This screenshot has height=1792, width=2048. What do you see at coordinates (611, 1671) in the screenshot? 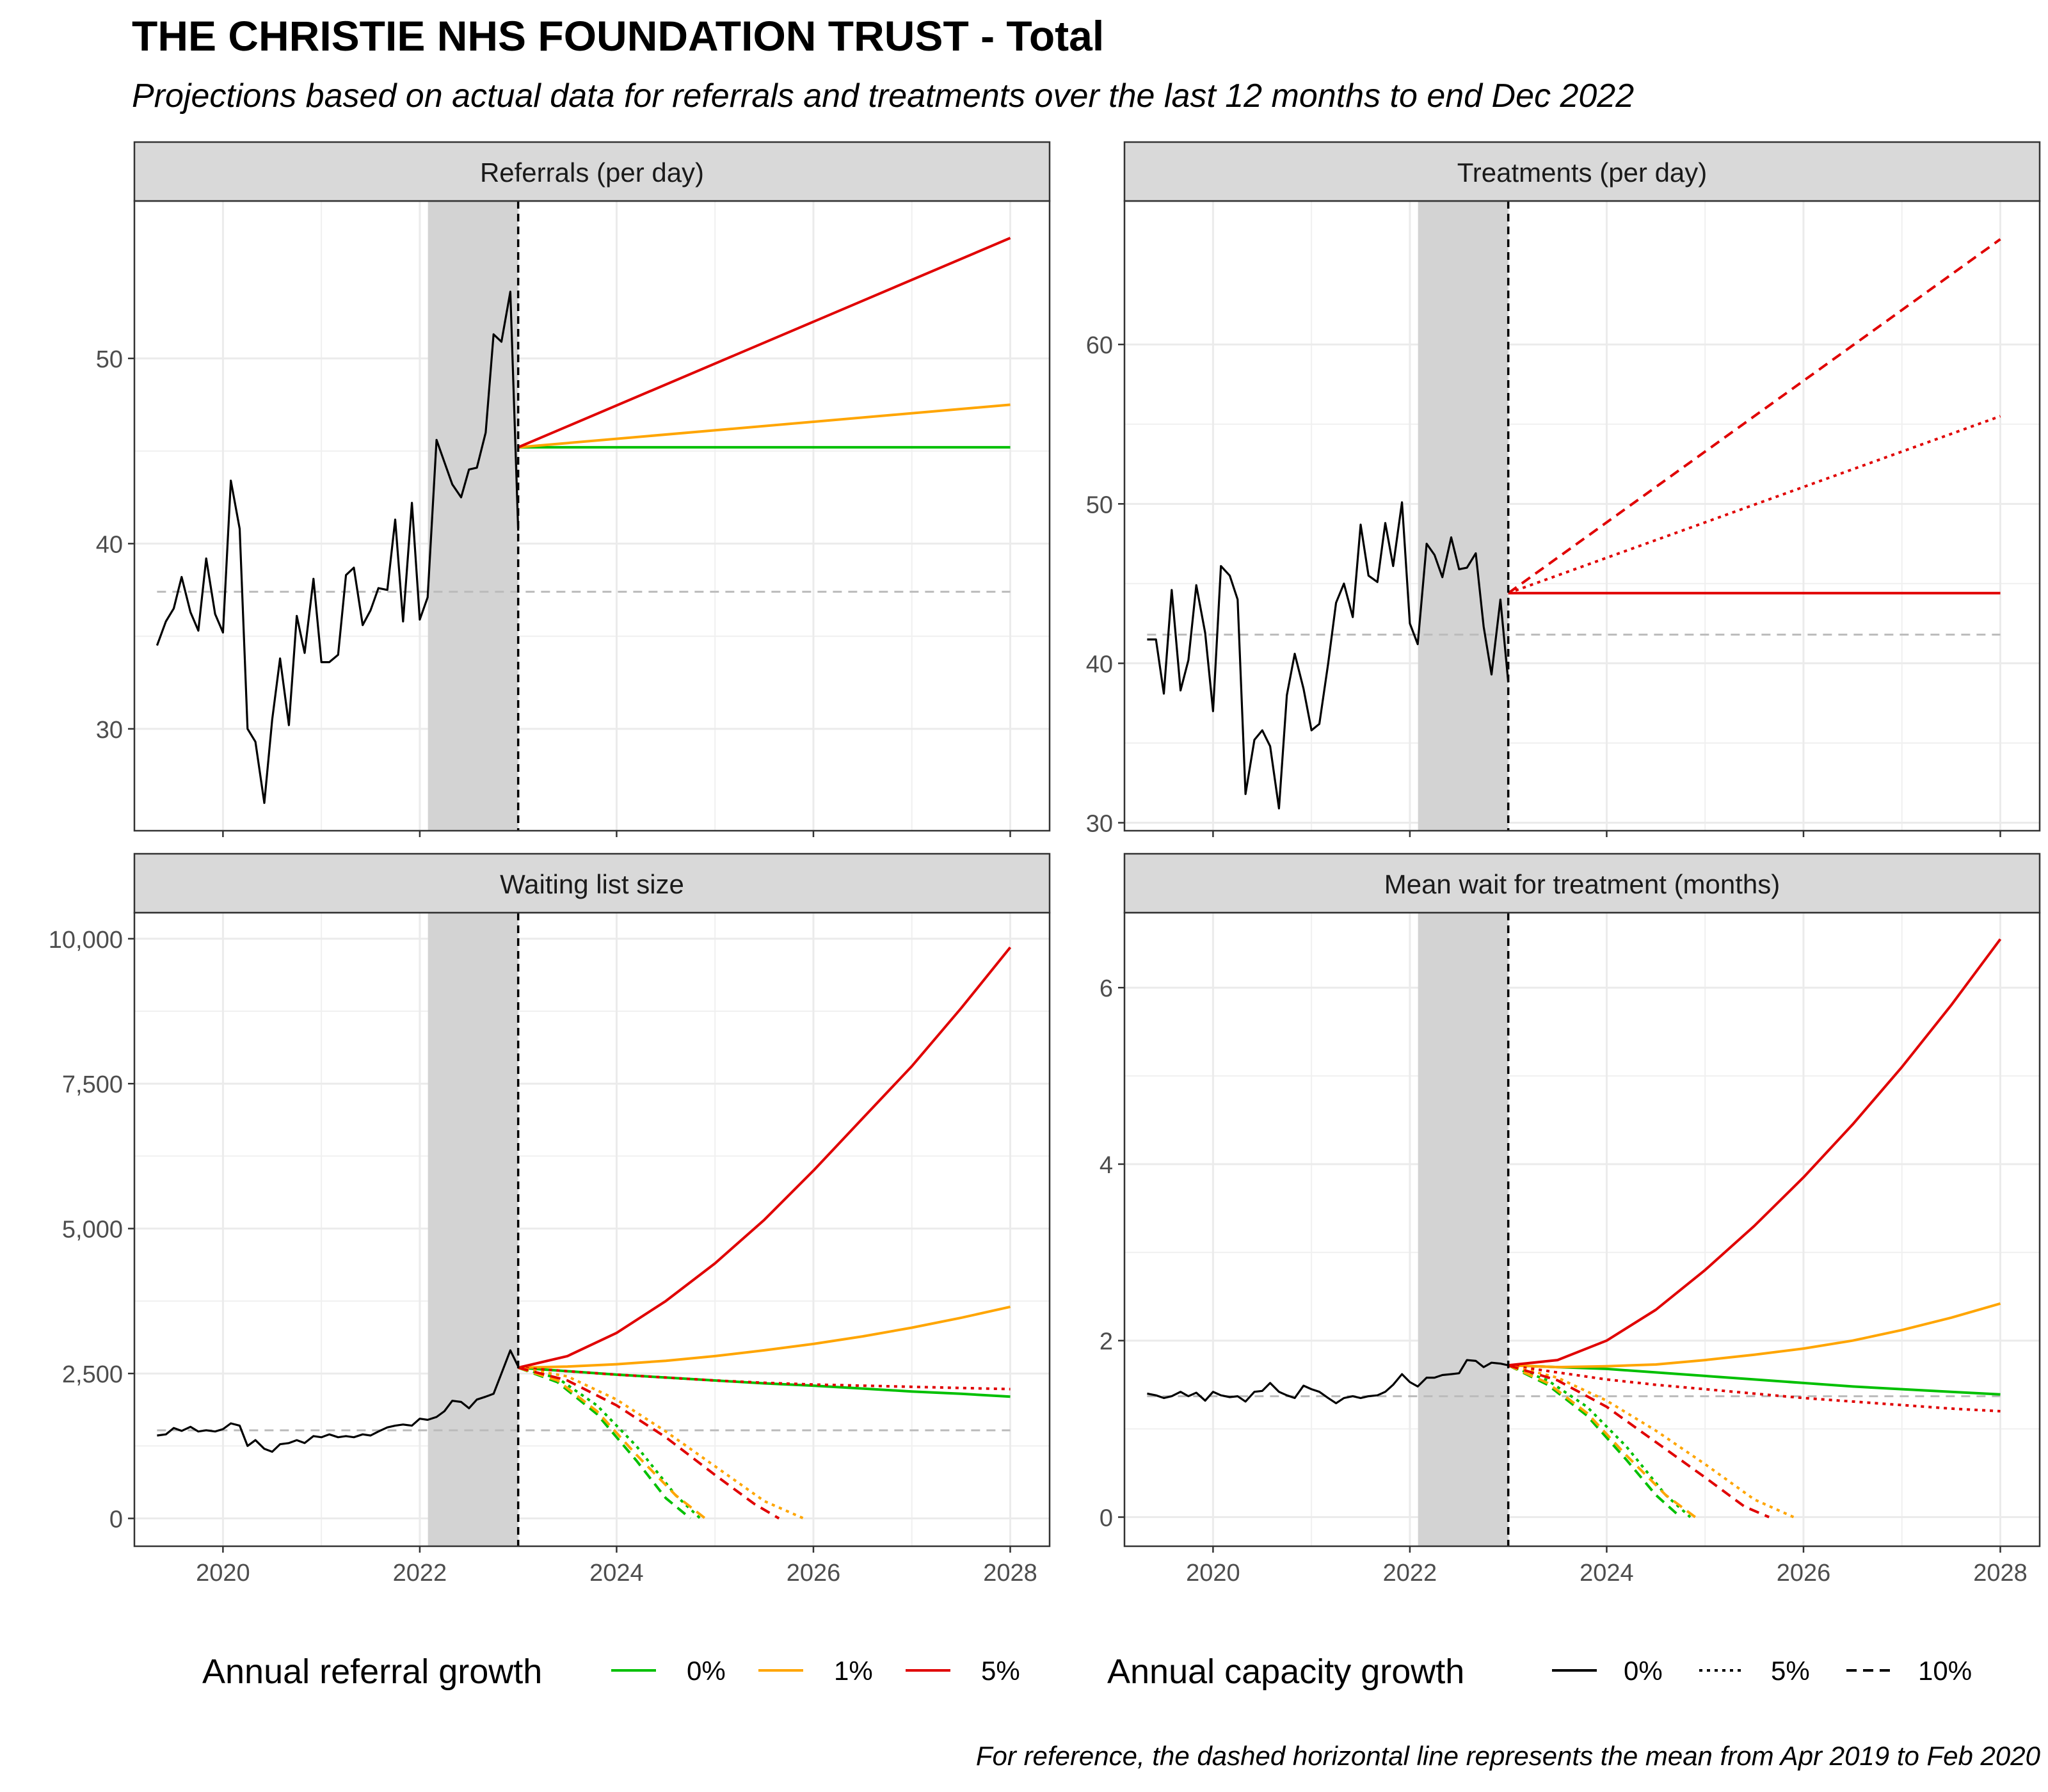
I see `legend-referral-growth: Annual referral growth 0% 1% 5%` at bounding box center [611, 1671].